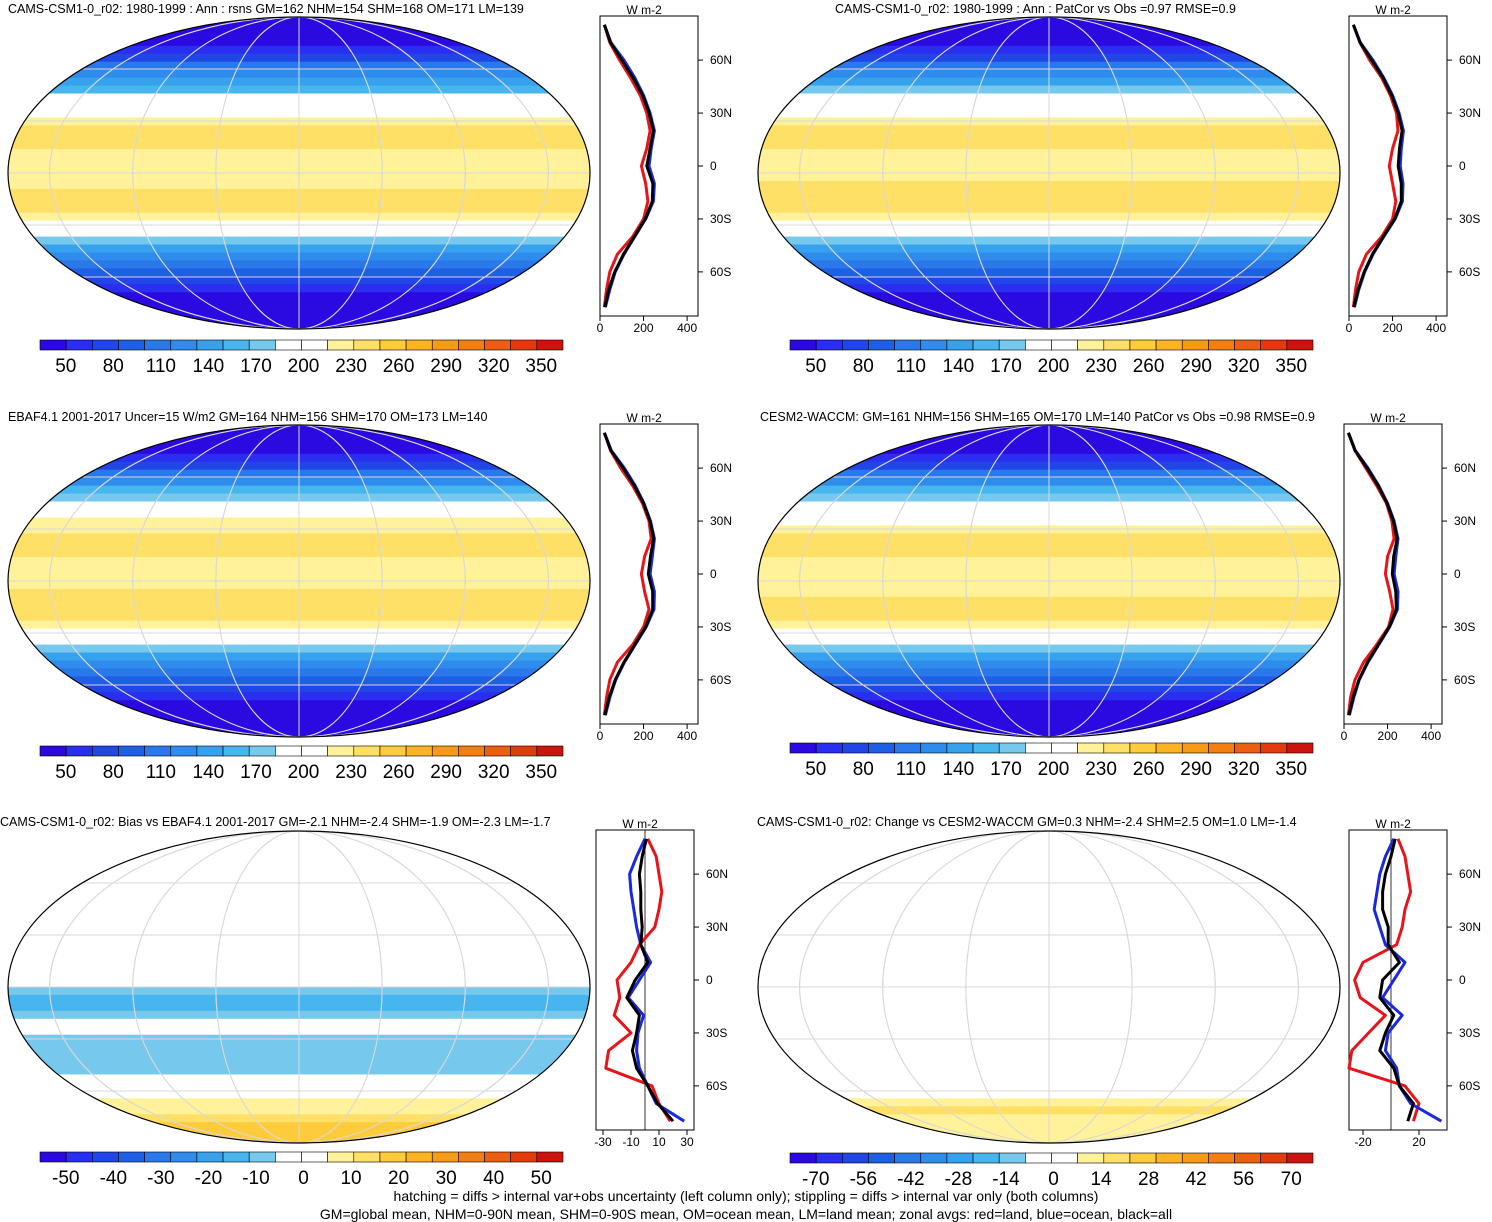  I want to click on colorbar-label: -70, so click(815, 1179).